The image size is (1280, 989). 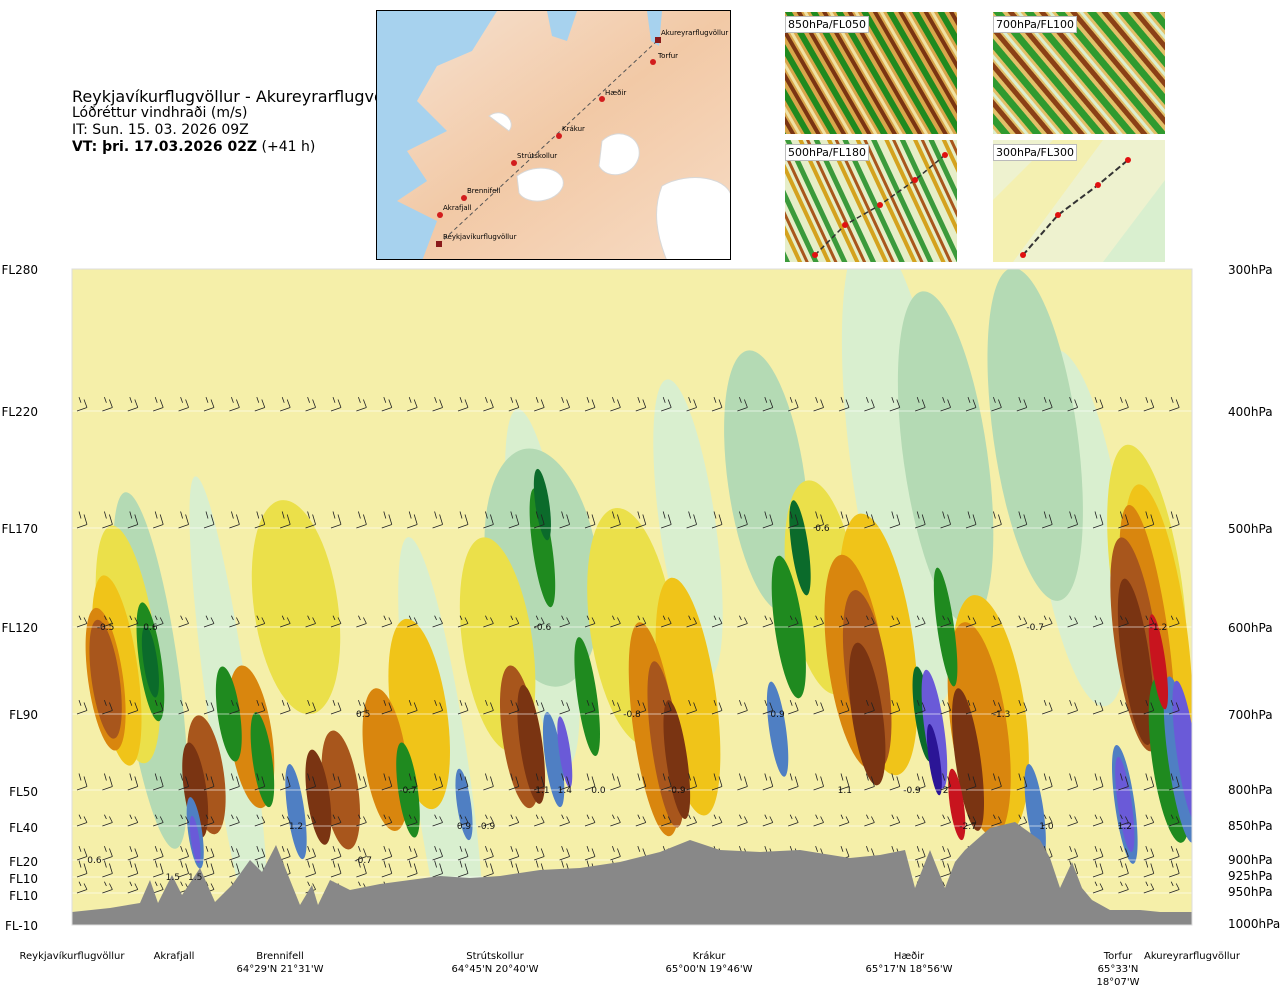 What do you see at coordinates (1125, 827) in the screenshot?
I see `contour-label: 1.2` at bounding box center [1125, 827].